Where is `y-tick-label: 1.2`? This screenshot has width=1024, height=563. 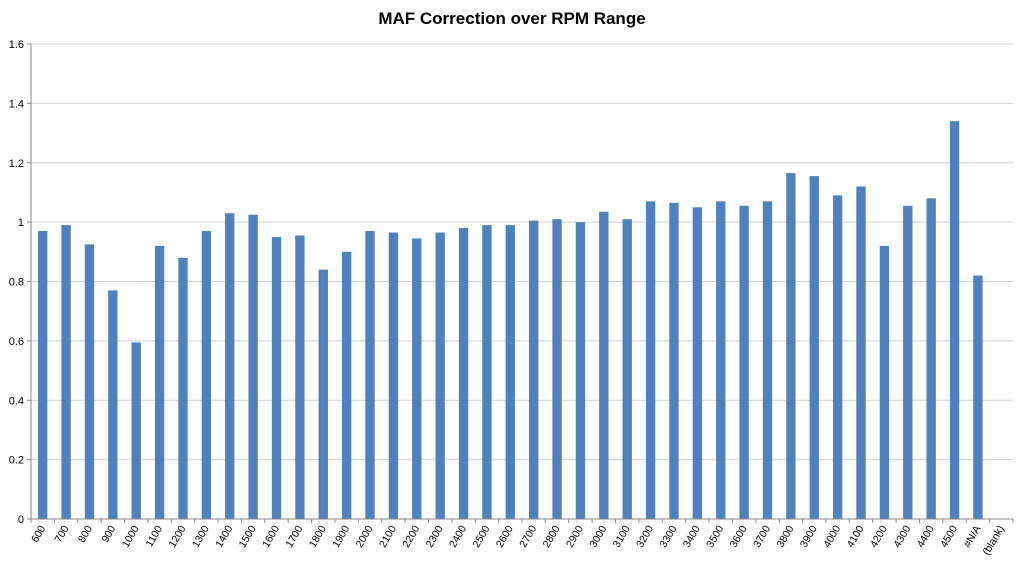 y-tick-label: 1.2 is located at coordinates (16, 164).